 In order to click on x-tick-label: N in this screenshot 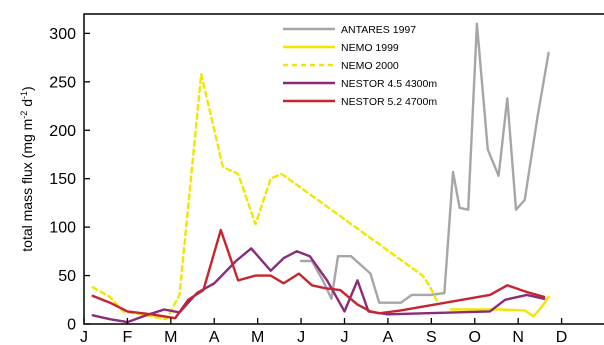, I will do `click(518, 337)`.